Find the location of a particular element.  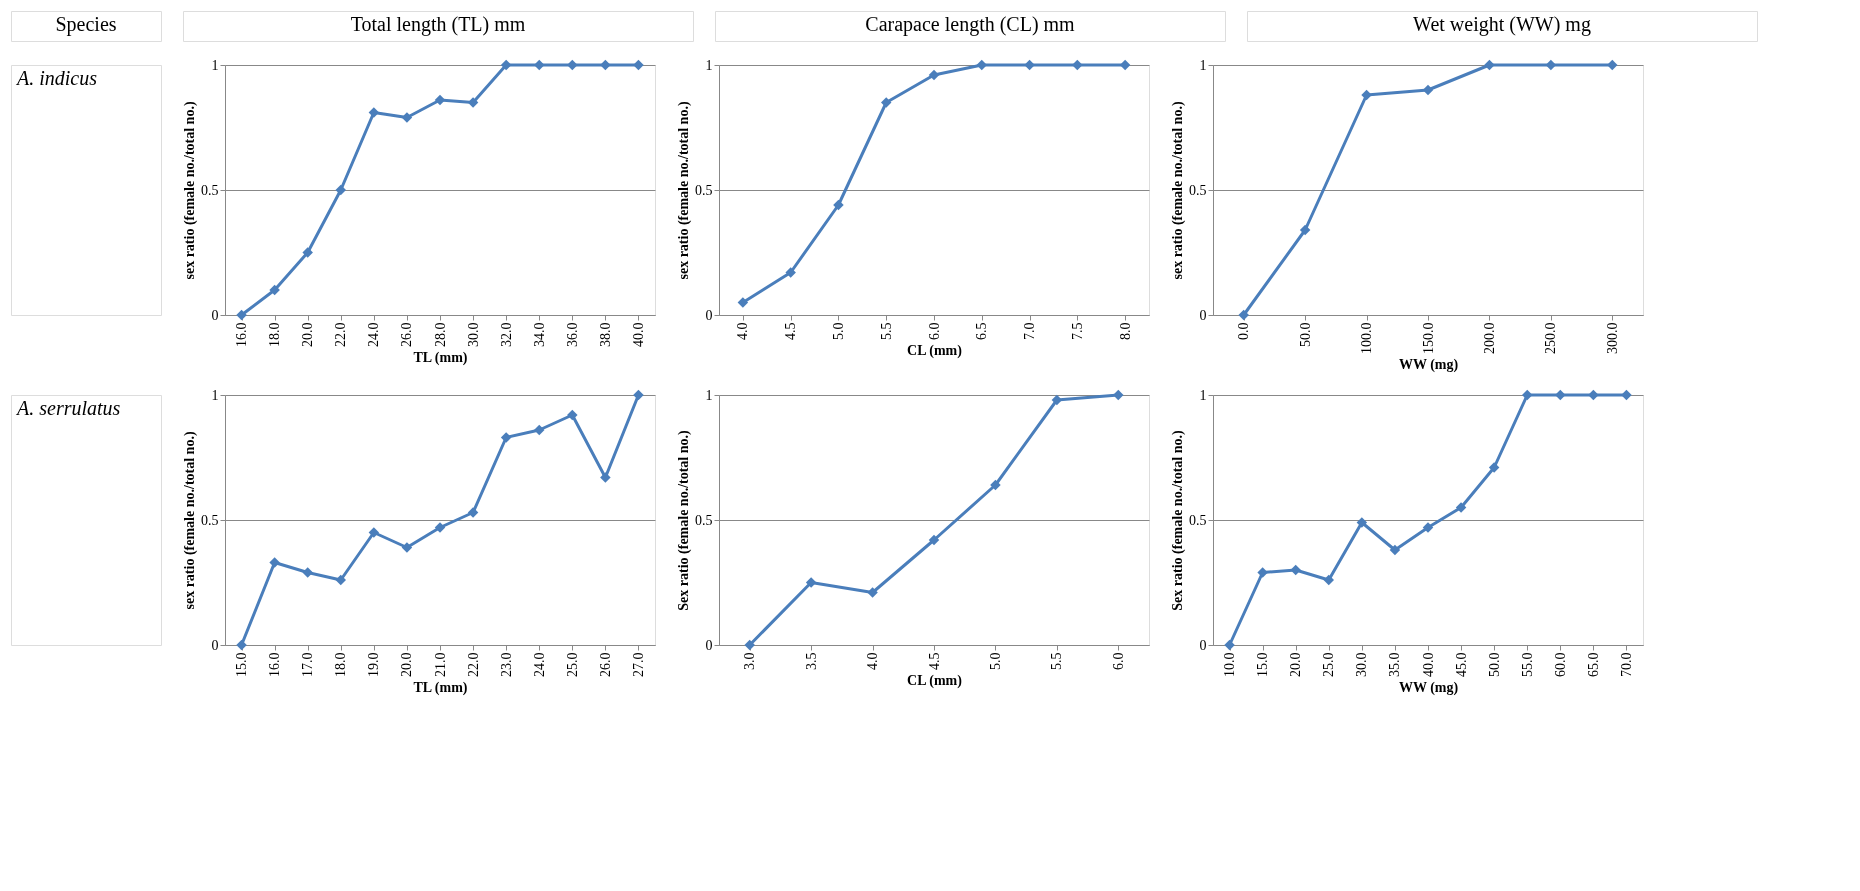

x-tick-label: 28.0 is located at coordinates (440, 334).